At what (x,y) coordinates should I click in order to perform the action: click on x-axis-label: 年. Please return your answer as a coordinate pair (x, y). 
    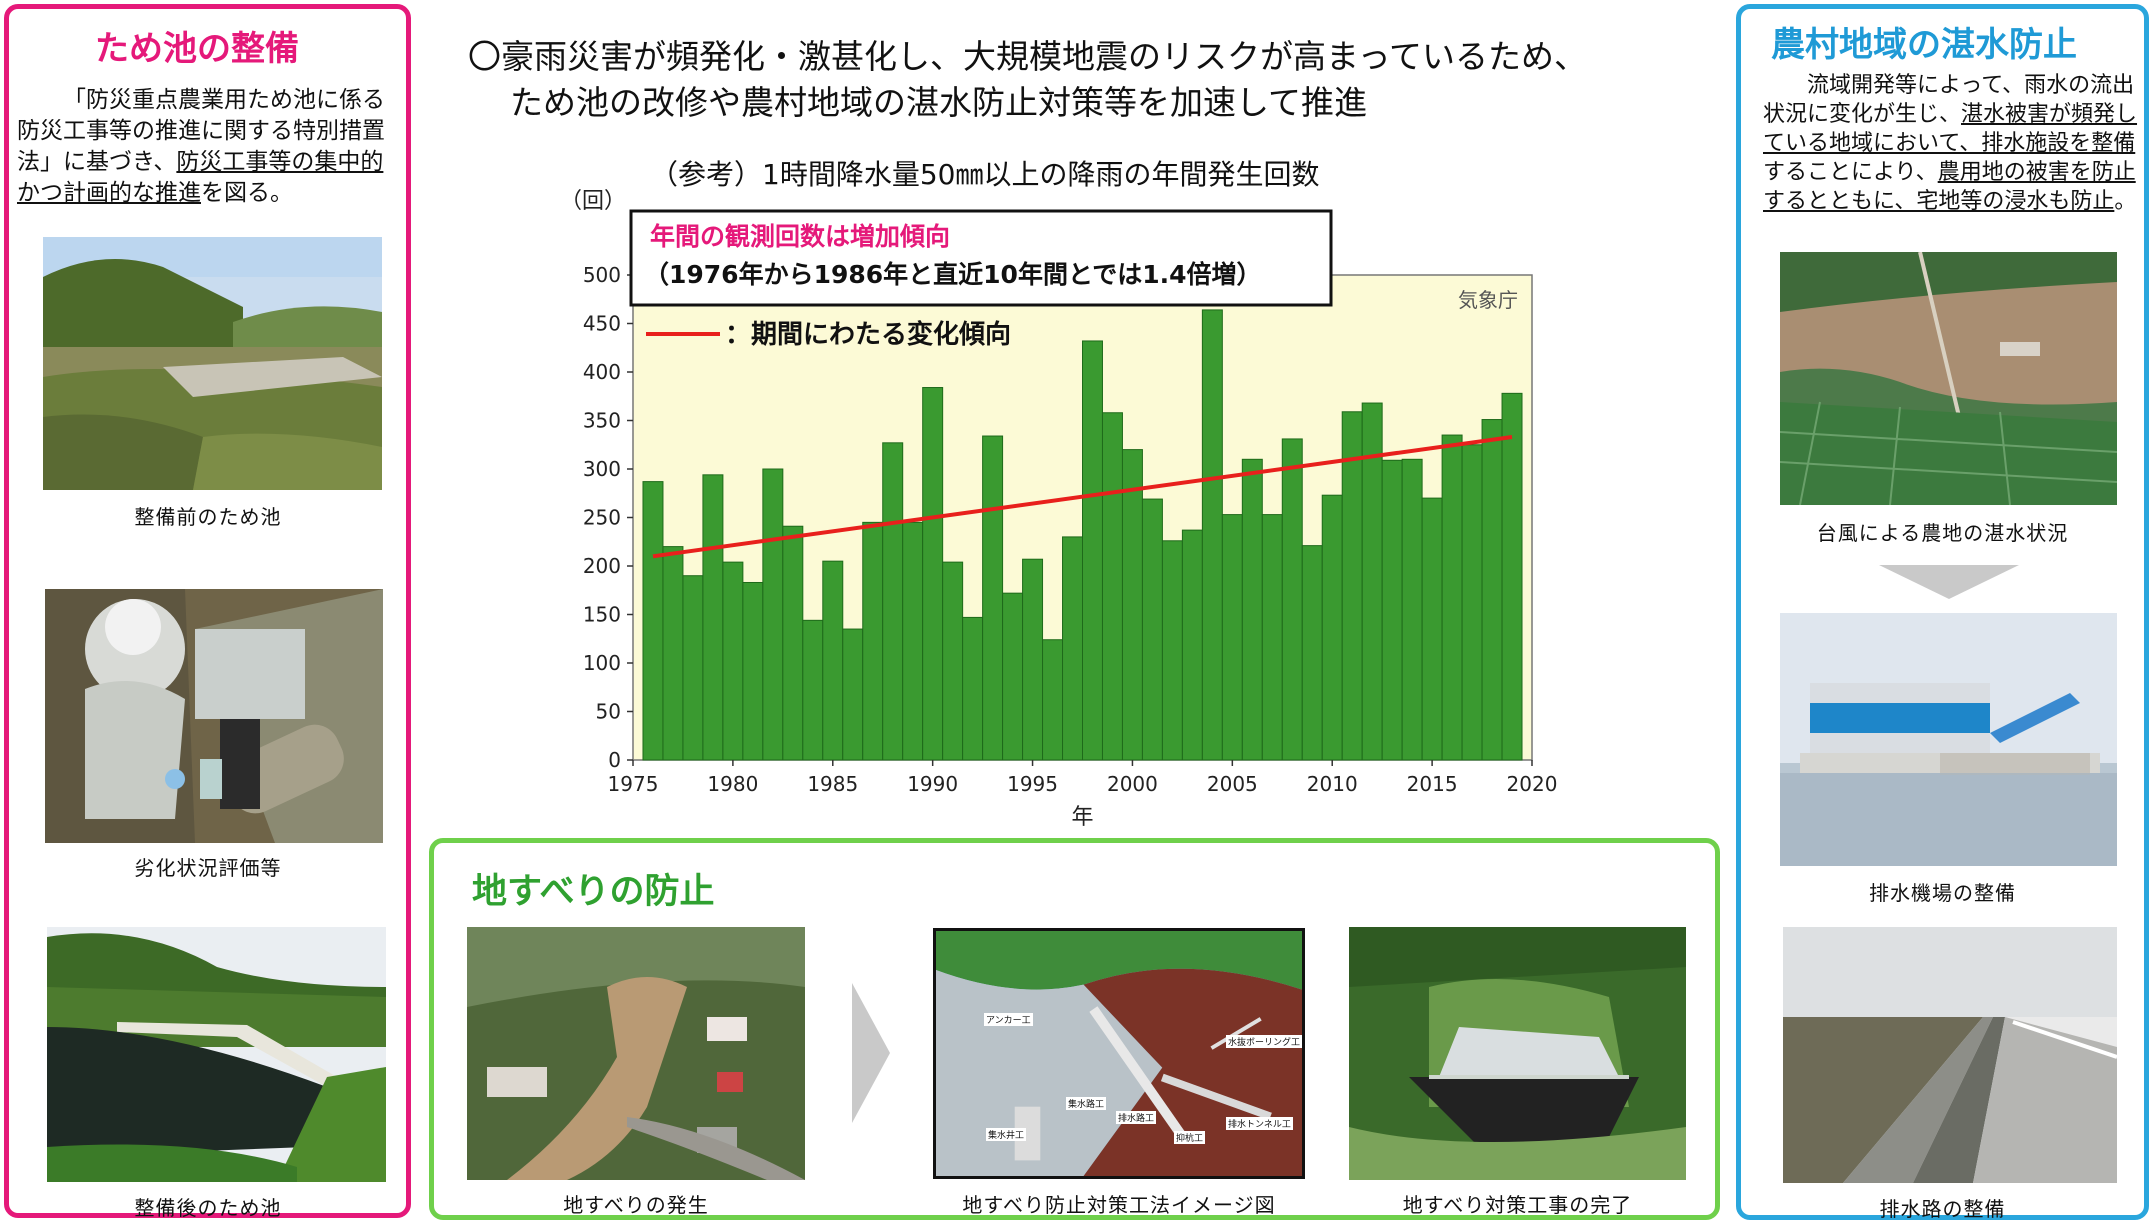
    Looking at the image, I should click on (1082, 817).